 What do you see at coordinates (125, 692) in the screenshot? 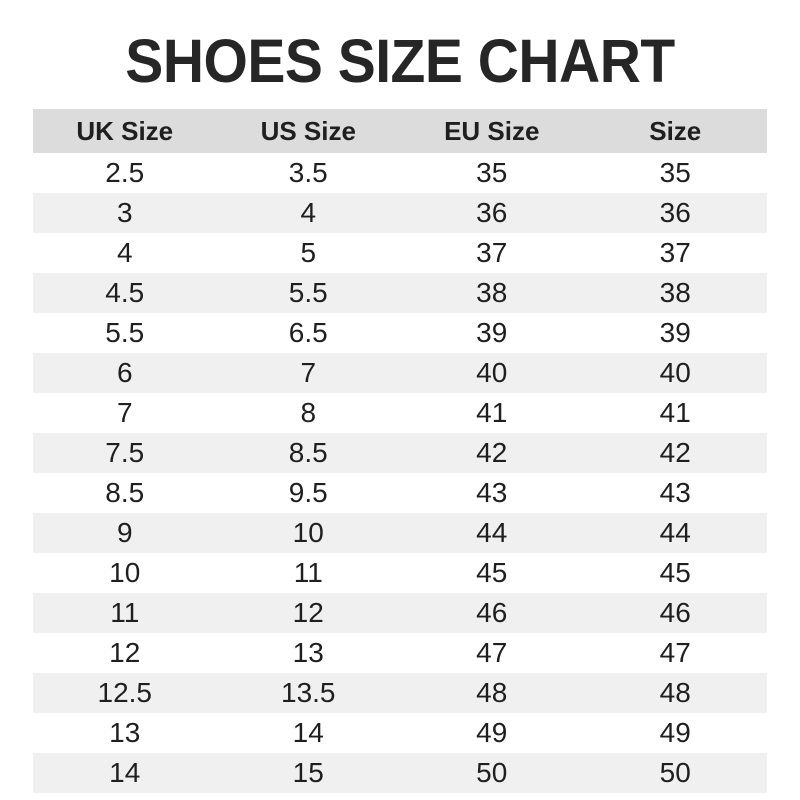
I see `table-cell: 12.5` at bounding box center [125, 692].